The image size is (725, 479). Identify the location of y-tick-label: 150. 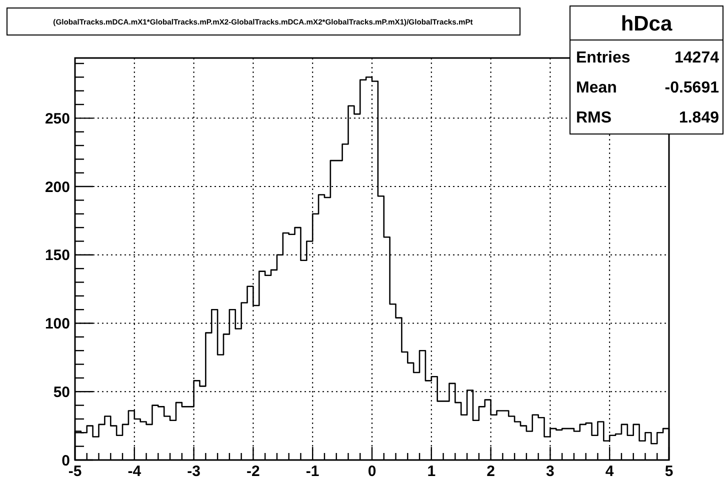
(57, 255).